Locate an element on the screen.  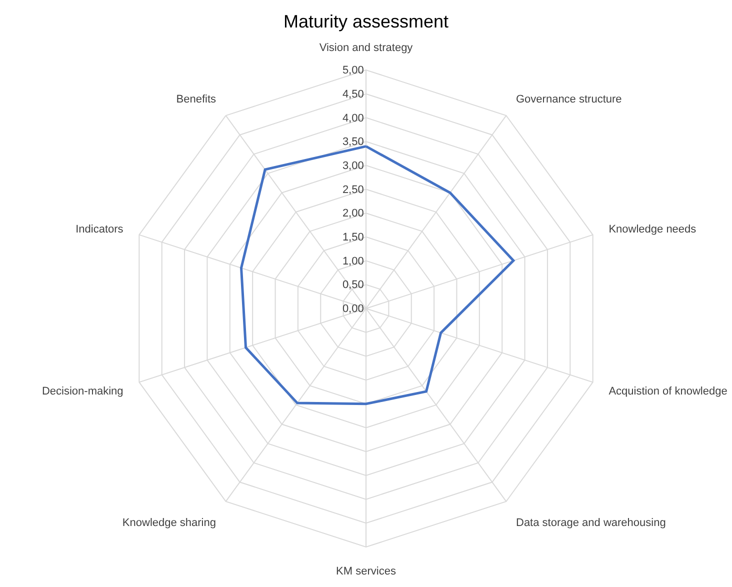
y-tick-label: 3,00 is located at coordinates (353, 166).